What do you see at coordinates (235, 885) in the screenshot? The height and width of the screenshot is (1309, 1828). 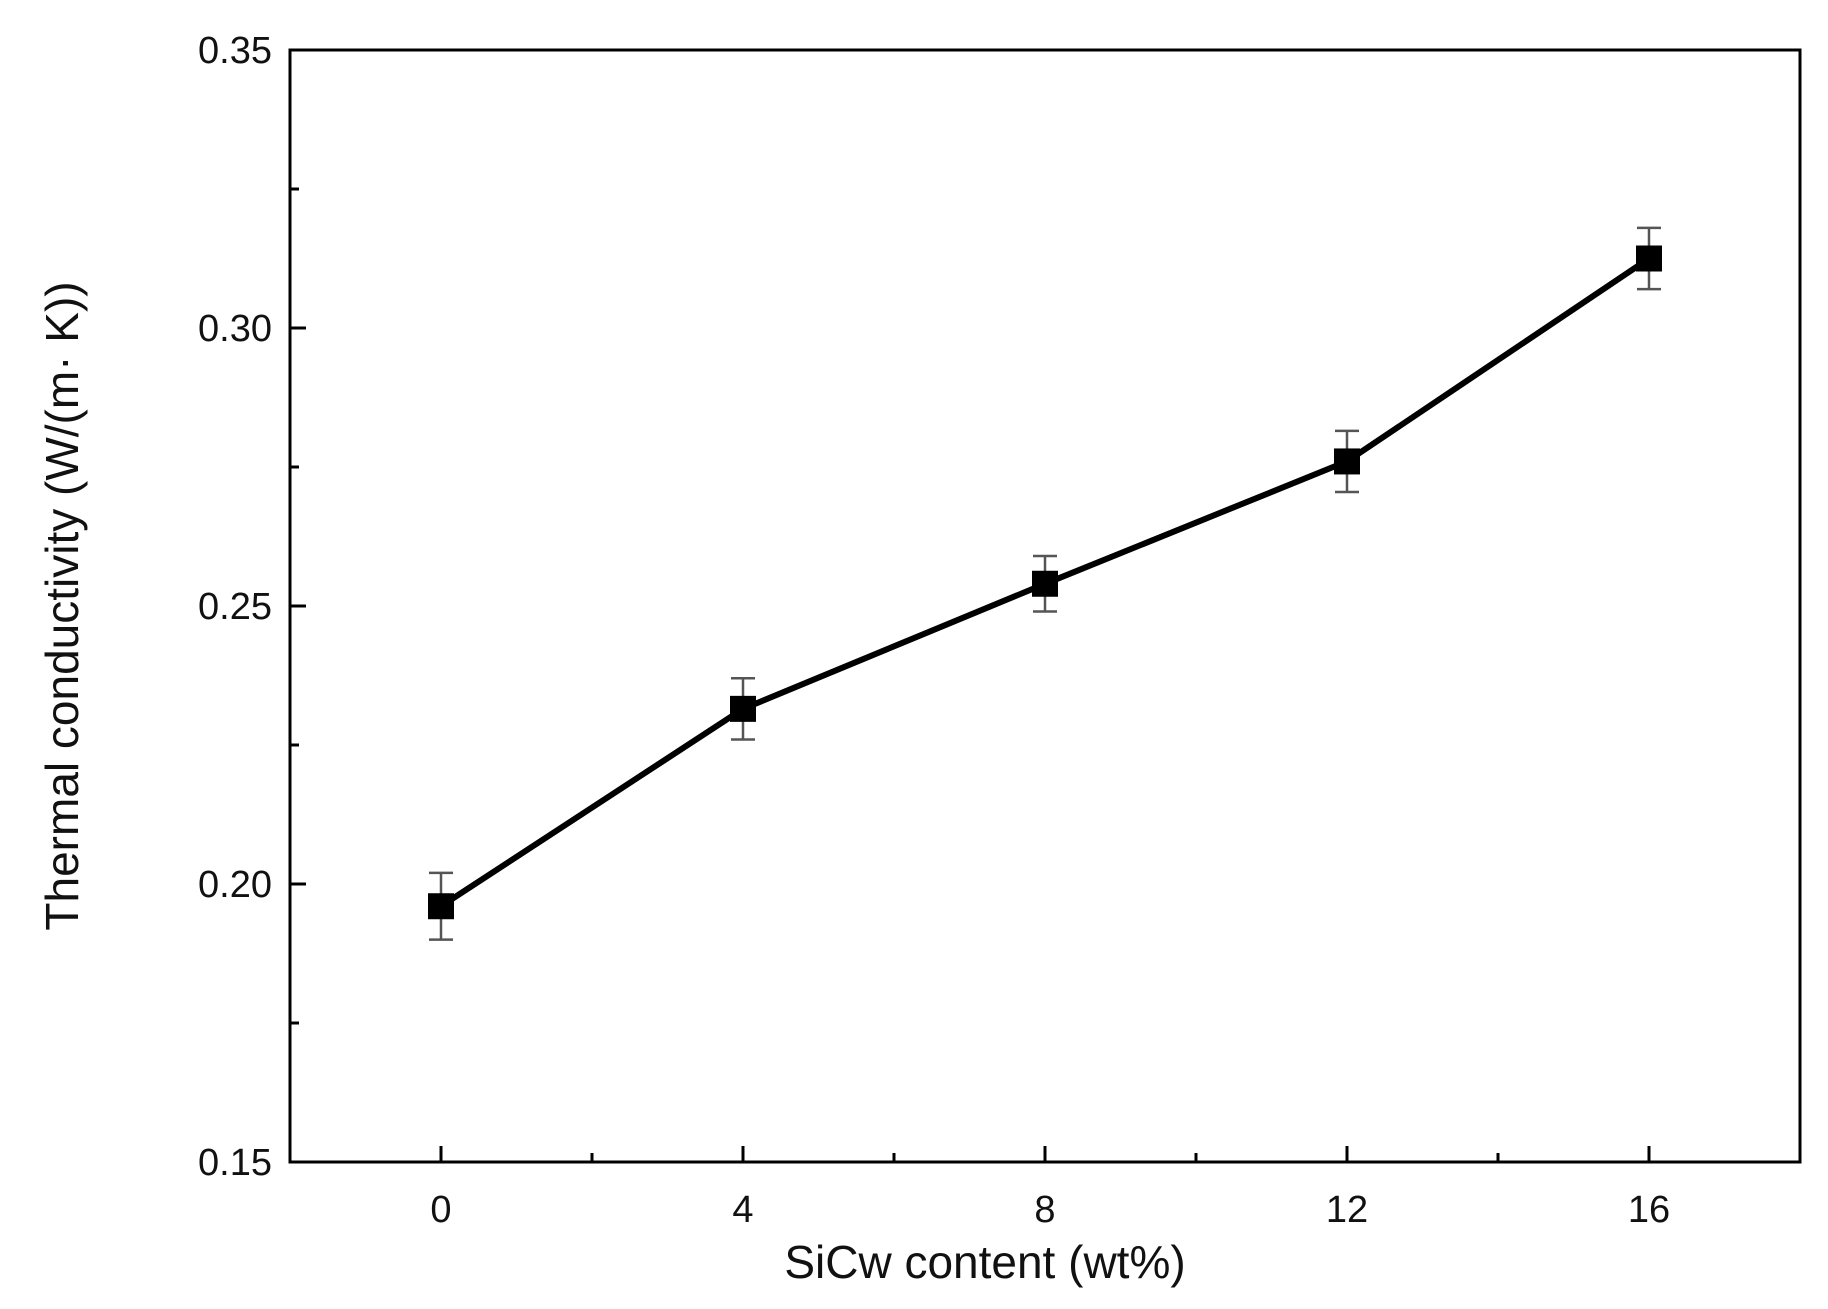 I see `y-tick-label: 0.20` at bounding box center [235, 885].